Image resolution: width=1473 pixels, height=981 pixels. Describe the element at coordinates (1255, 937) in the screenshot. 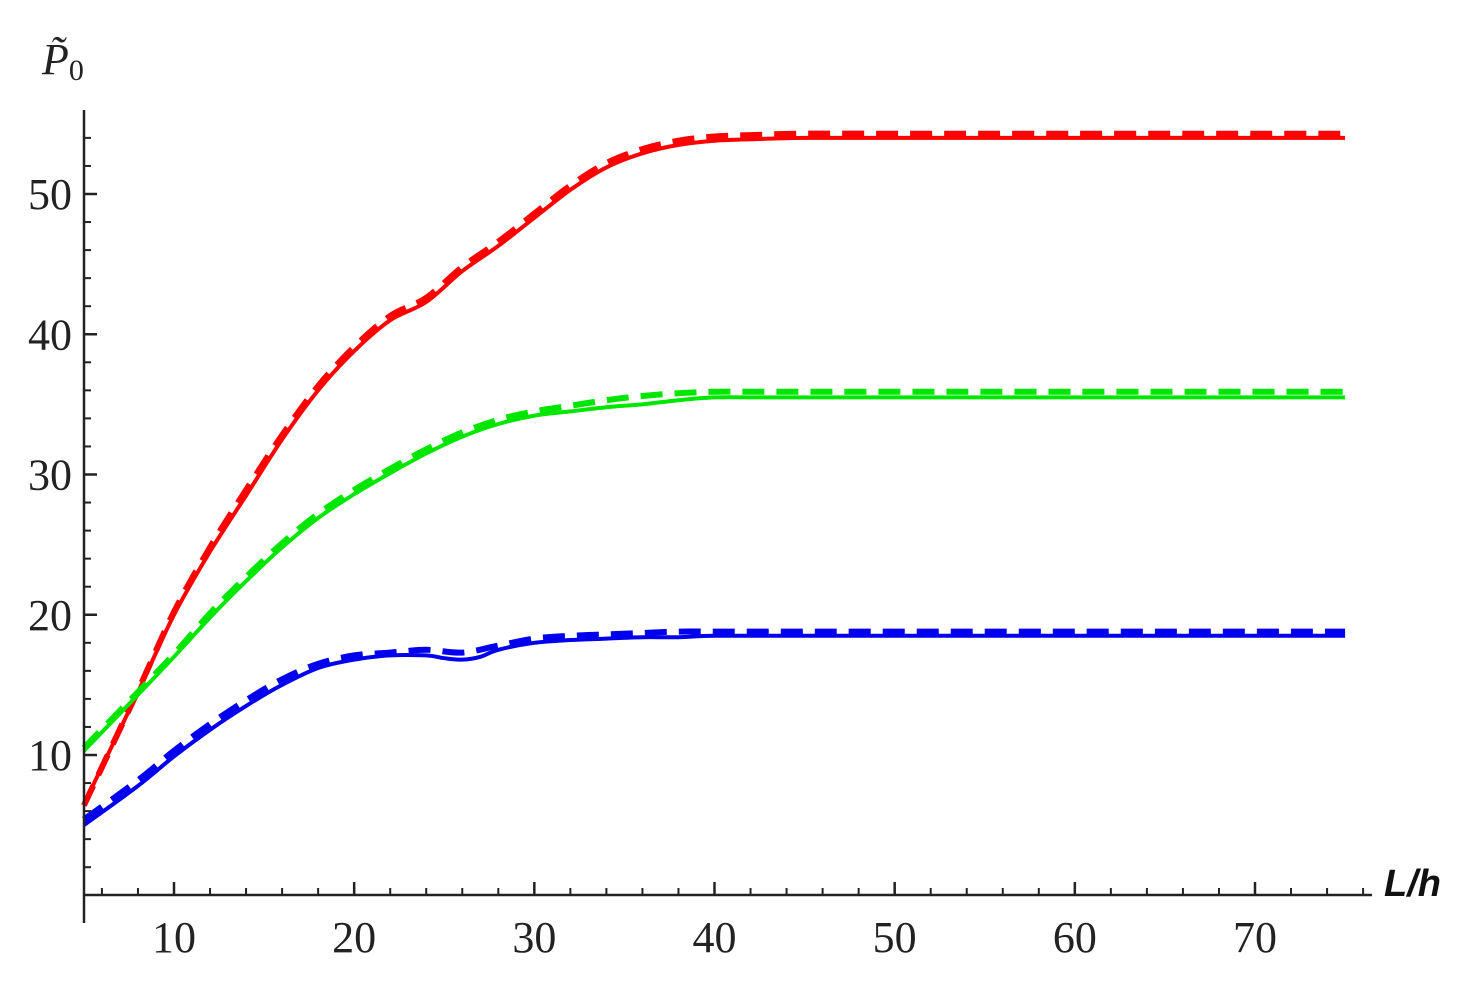

I see `x-tick-label: 70` at that location.